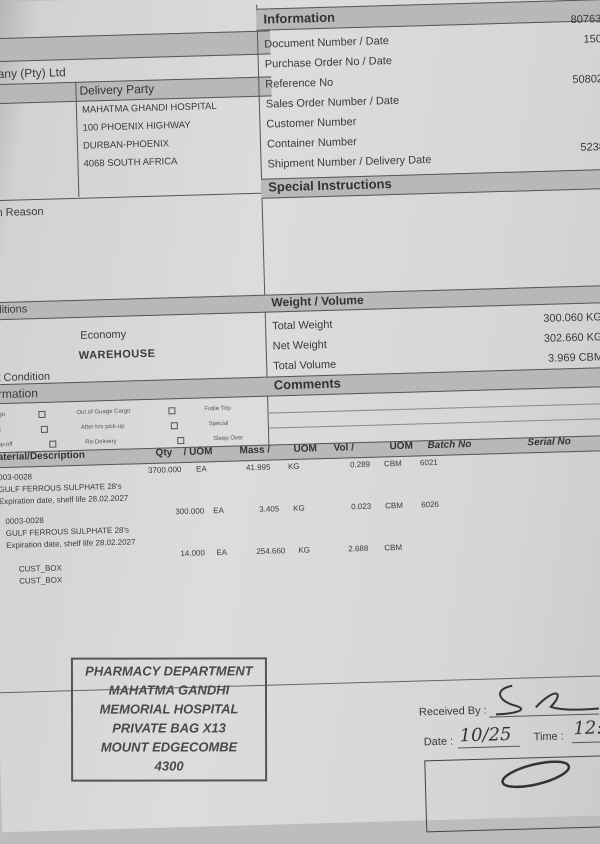 Image resolution: width=600 pixels, height=844 pixels. I want to click on weight-value: 300.060 KG, so click(571, 318).